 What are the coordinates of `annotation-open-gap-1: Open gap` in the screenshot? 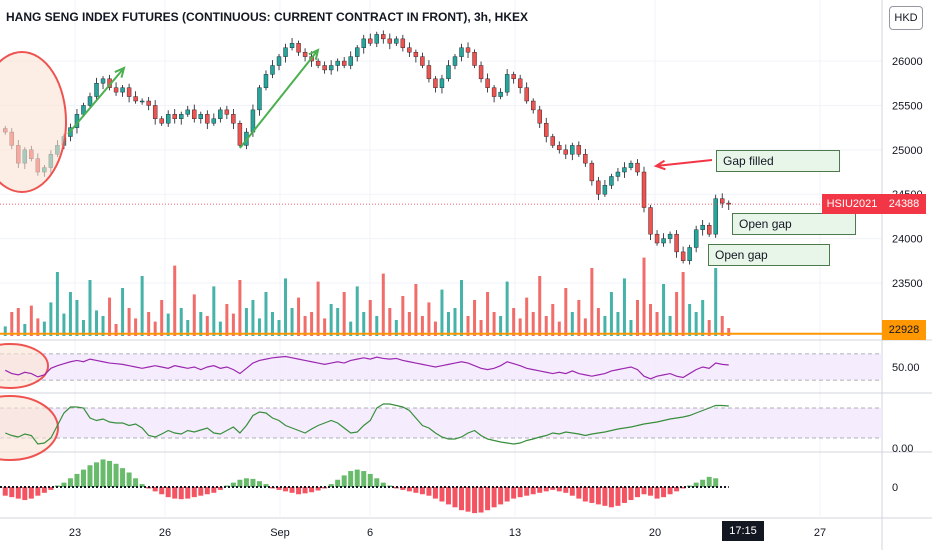 It's located at (794, 224).